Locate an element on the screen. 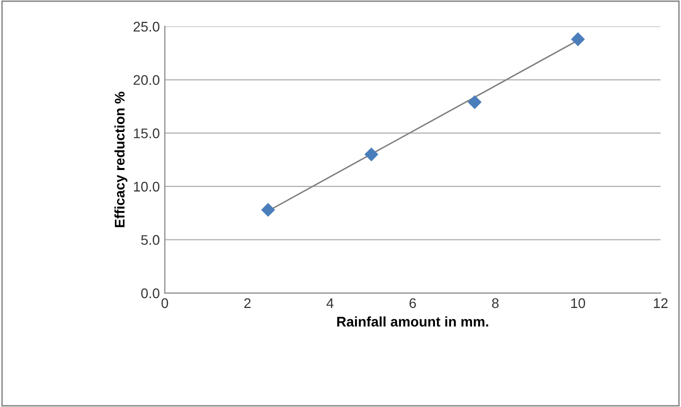 The width and height of the screenshot is (681, 407). y-tick-label: 5.0 is located at coordinates (150, 240).